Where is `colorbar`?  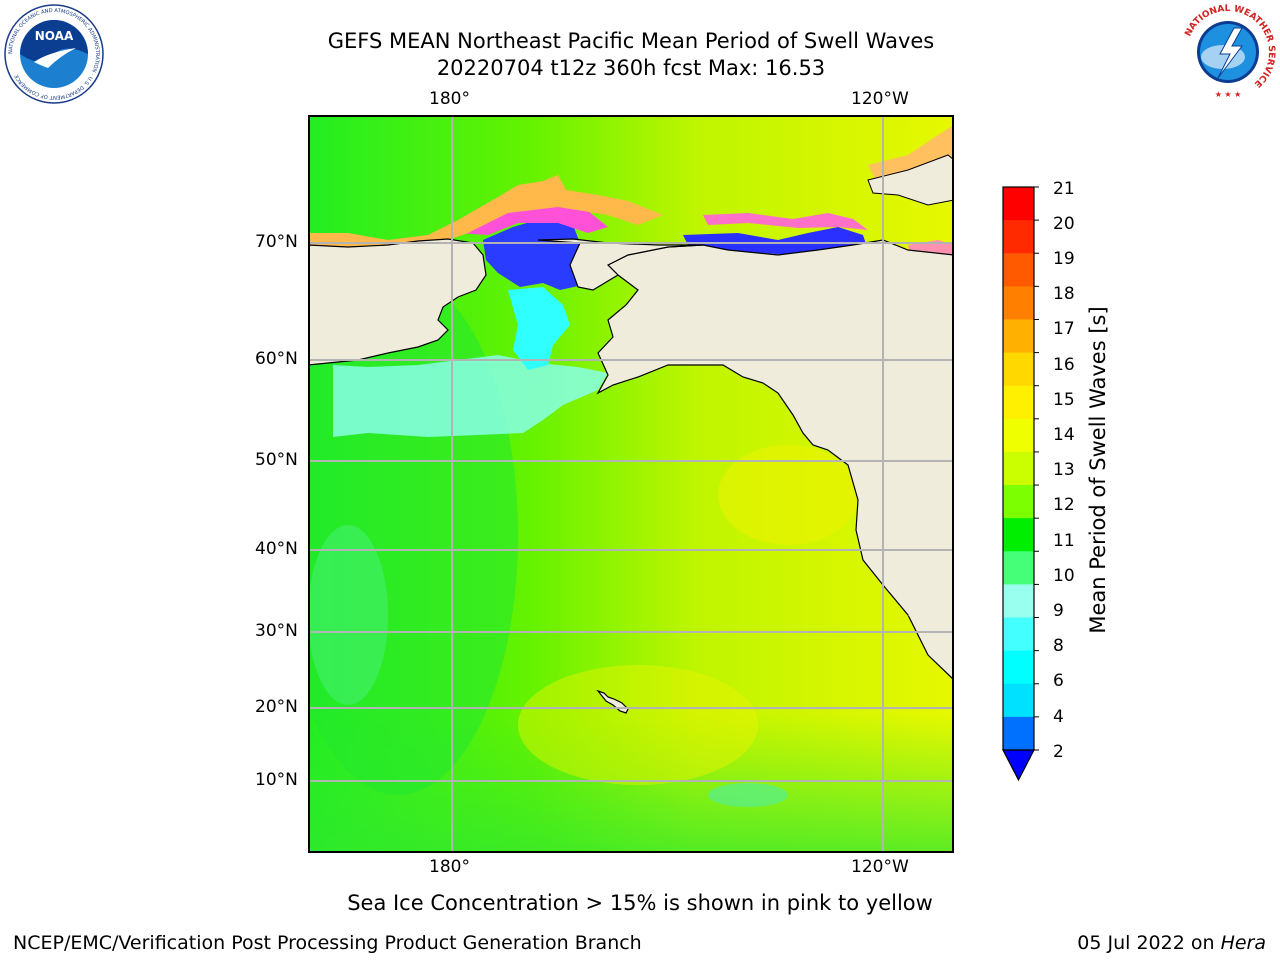 colorbar is located at coordinates (1020, 484).